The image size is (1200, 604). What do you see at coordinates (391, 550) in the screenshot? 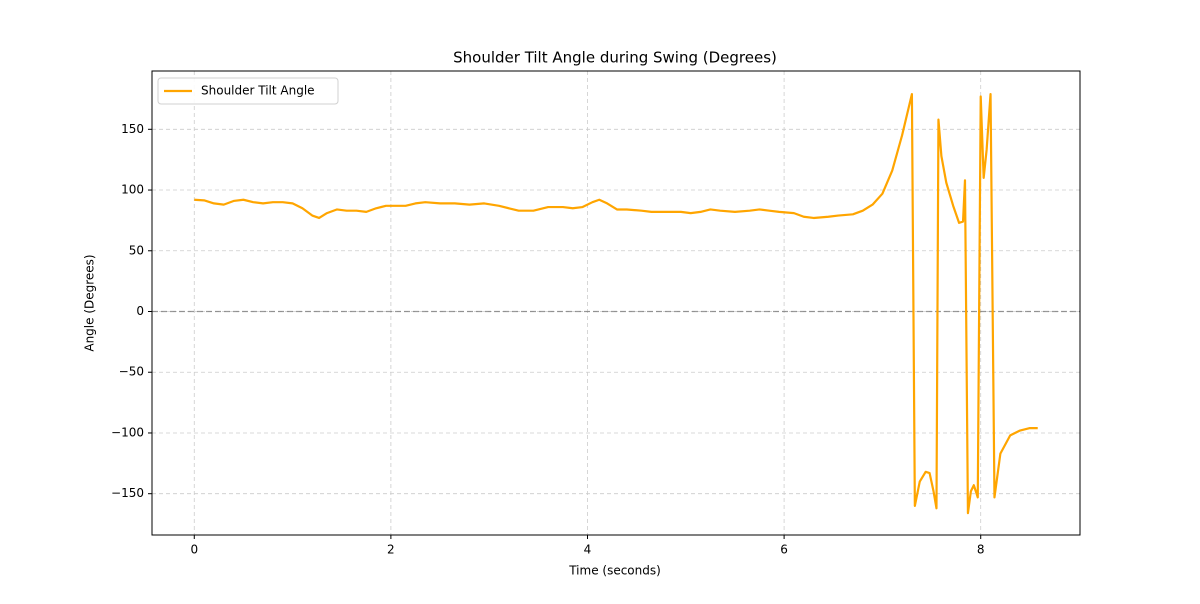
I see `x-tick-label: 2` at bounding box center [391, 550].